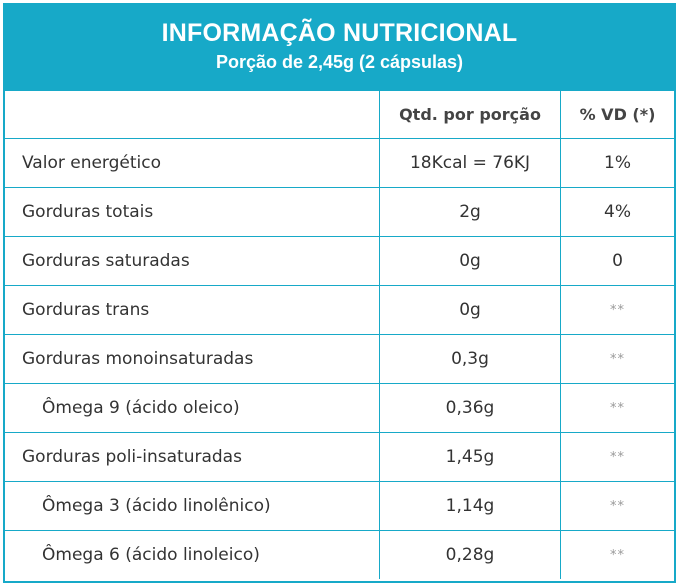  Describe the element at coordinates (470, 408) in the screenshot. I see `nutrient-qty: 0,36g` at that location.